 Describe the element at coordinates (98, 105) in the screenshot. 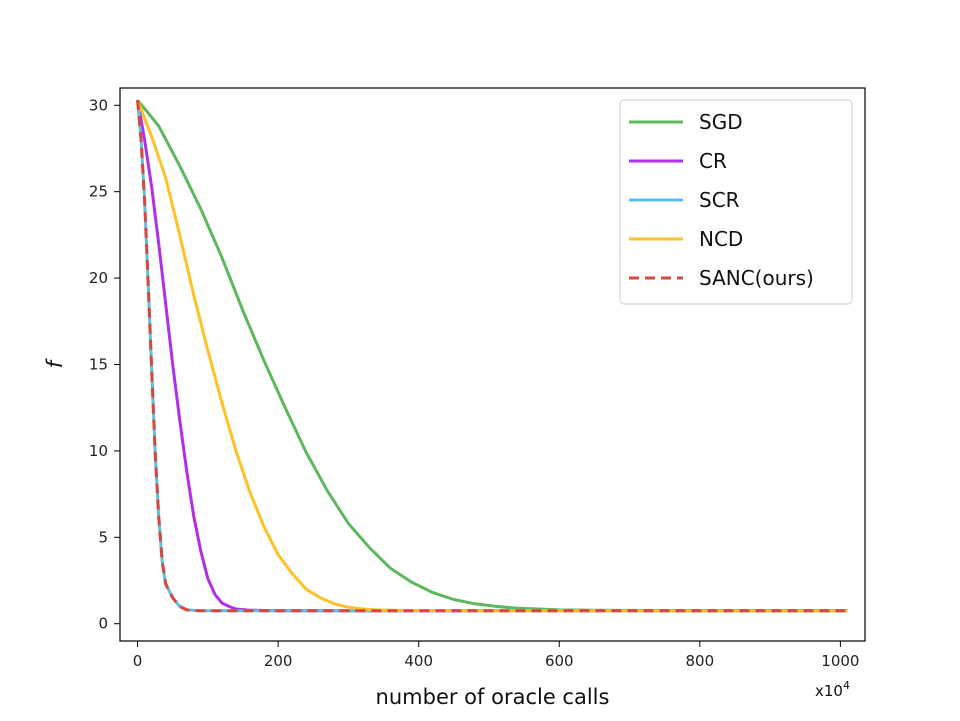

I see `y-tick-label: 30` at that location.